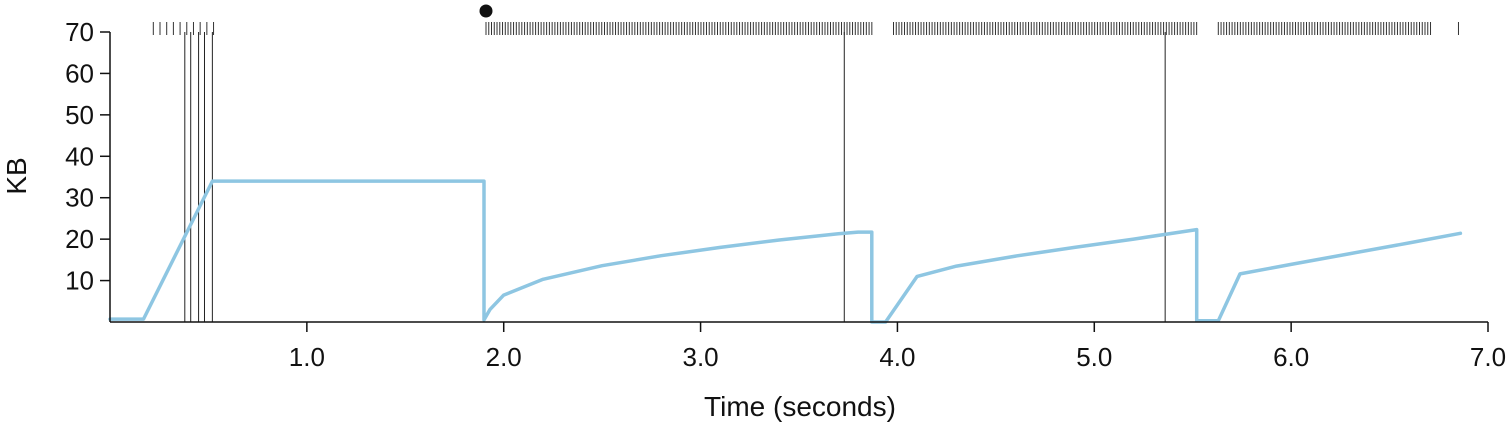 This screenshot has width=1512, height=425. I want to click on y-axis-label: KB, so click(16, 175).